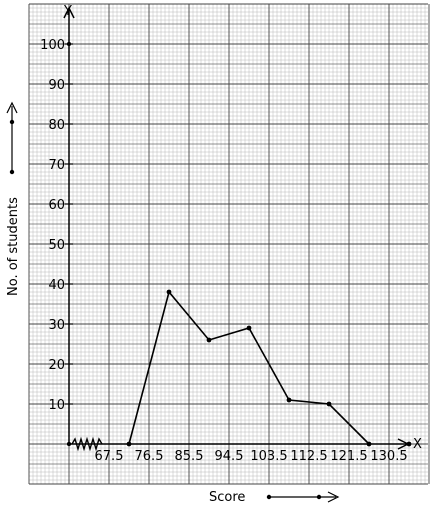 Image resolution: width=434 pixels, height=510 pixels. What do you see at coordinates (56, 165) in the screenshot?
I see `y-tick-label: 70` at bounding box center [56, 165].